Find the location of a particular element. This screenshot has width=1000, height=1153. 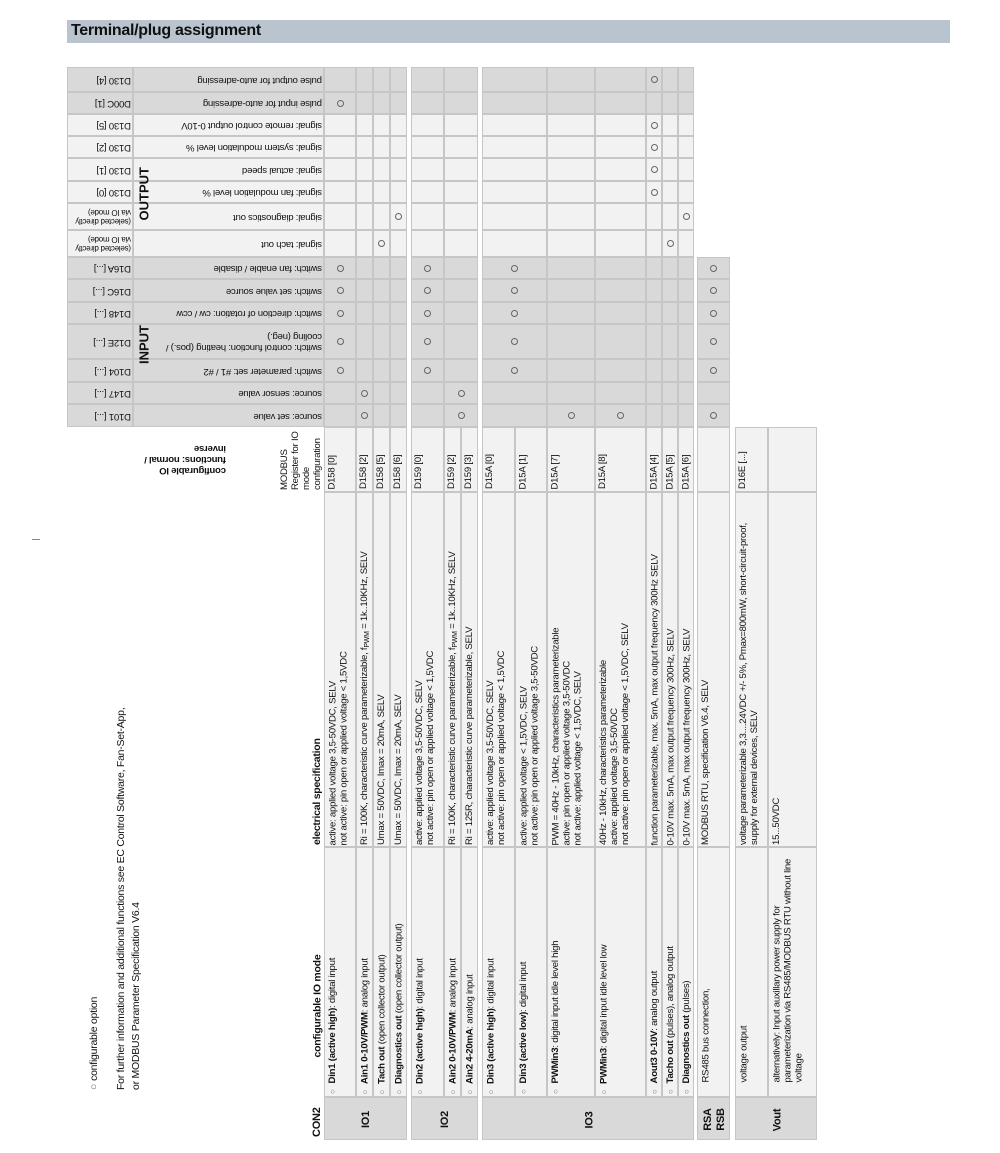

register-note: via IO mode) is located at coordinates (109, 240).